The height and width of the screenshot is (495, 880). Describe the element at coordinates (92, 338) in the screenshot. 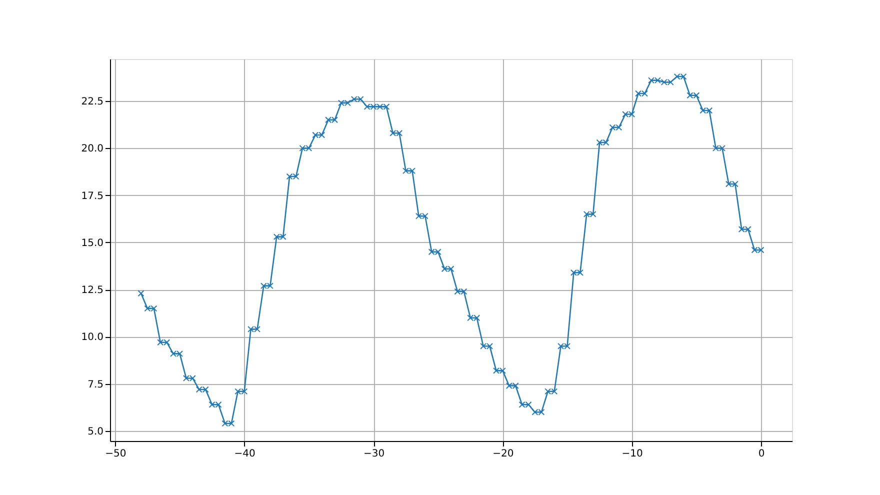

I see `y-tick-label: 10.0` at that location.